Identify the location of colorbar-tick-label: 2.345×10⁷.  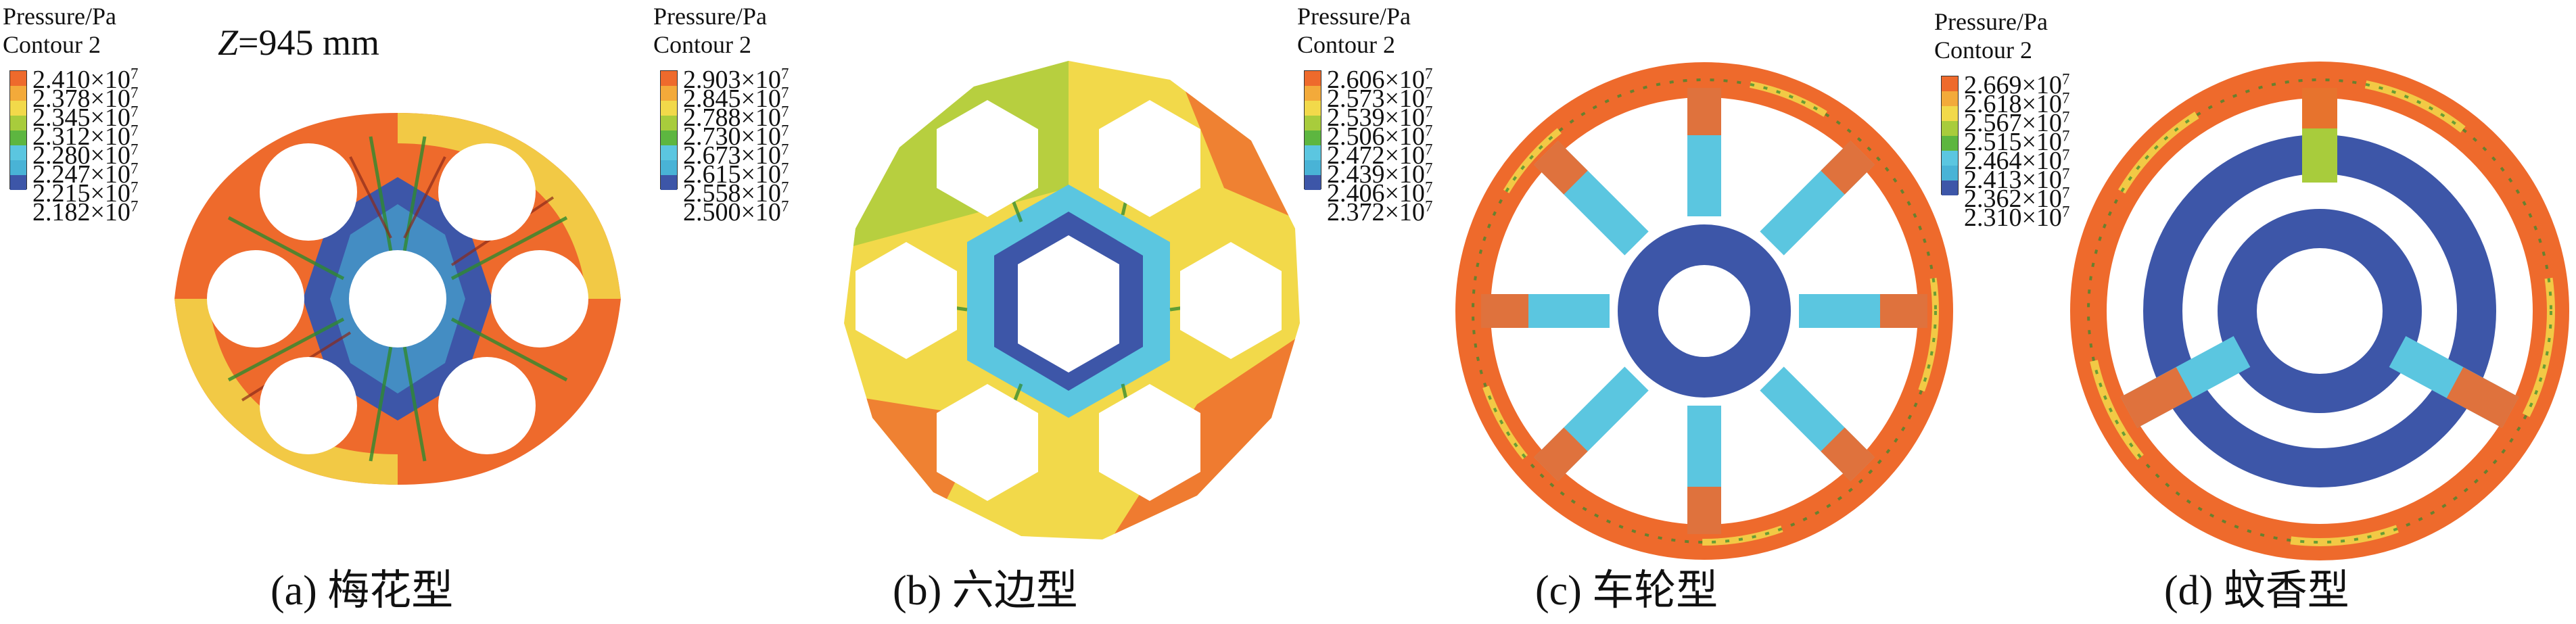
(85, 117).